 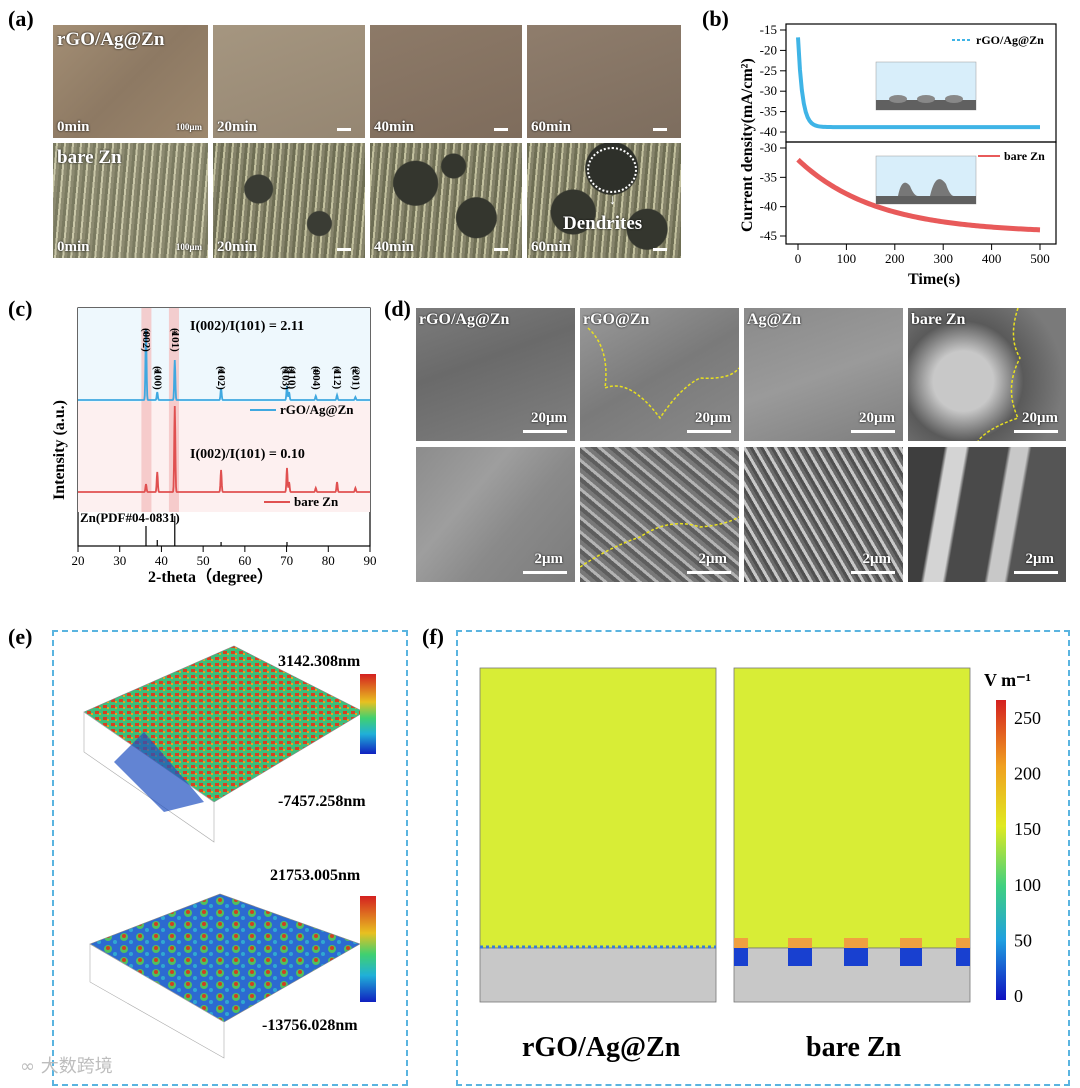 What do you see at coordinates (146, 340) in the screenshot?
I see `peak-label: (002)` at bounding box center [146, 340].